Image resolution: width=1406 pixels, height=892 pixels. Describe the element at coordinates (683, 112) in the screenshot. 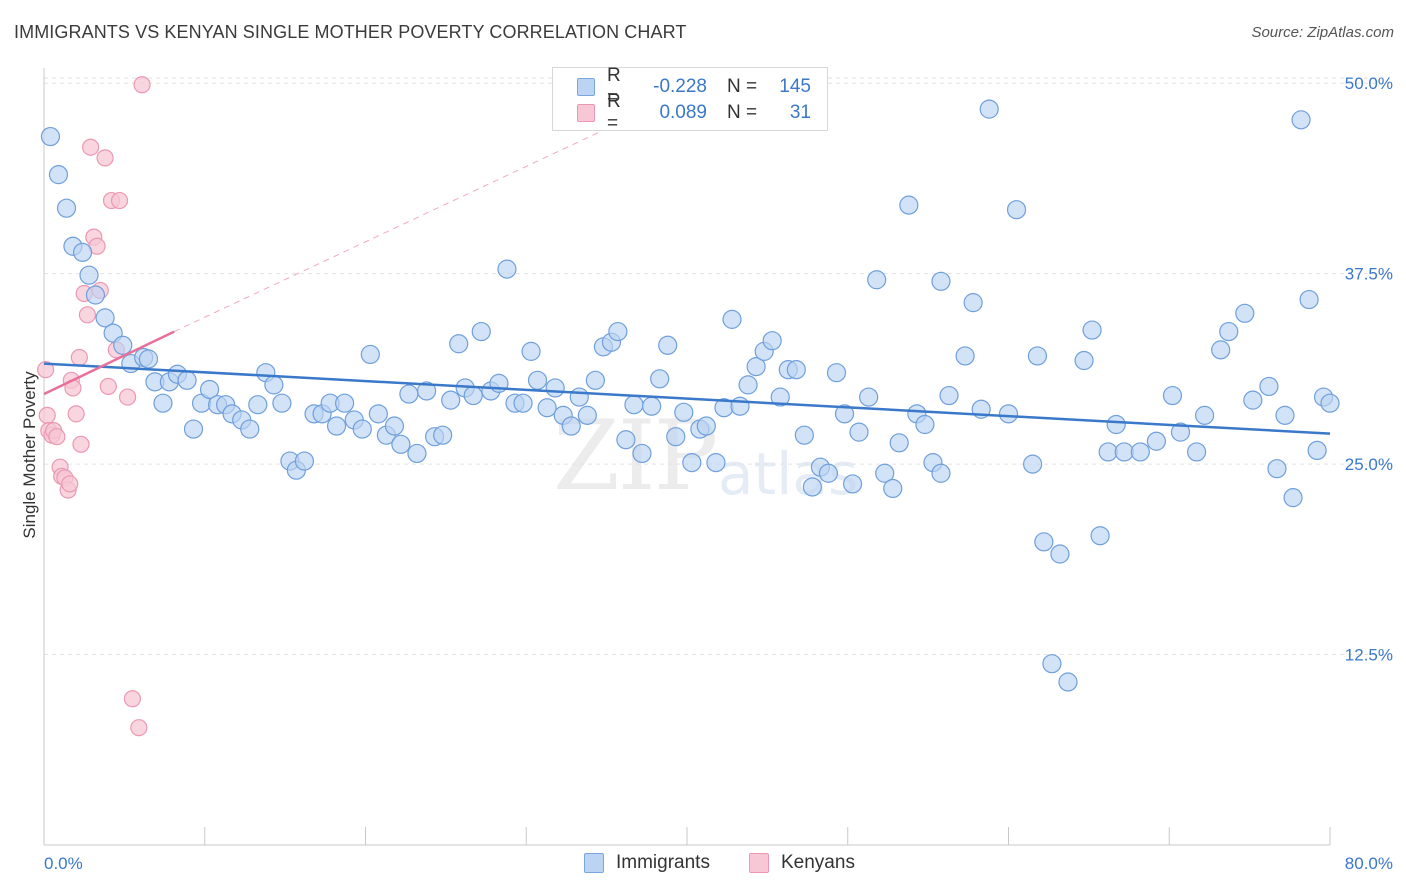

I see `r-value-kenyans: 0.089` at that location.